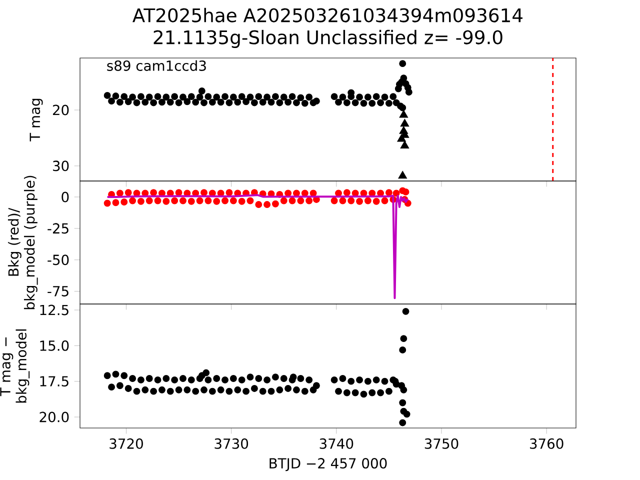  I want to click on x-tick-label: 3760, so click(547, 443).